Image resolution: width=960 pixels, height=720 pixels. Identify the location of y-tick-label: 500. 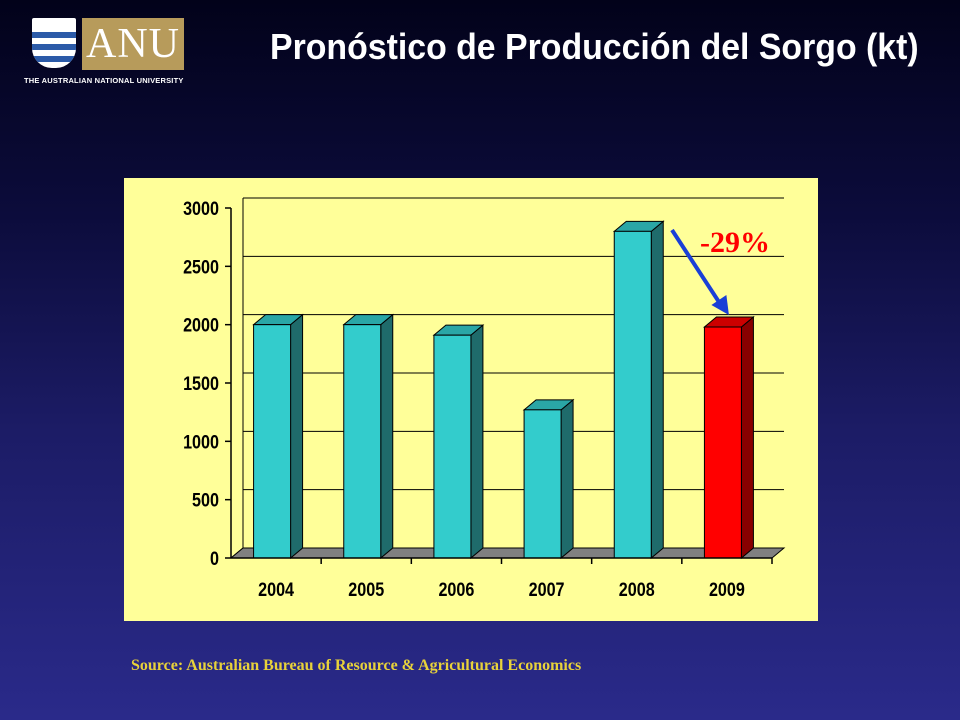
(205, 500).